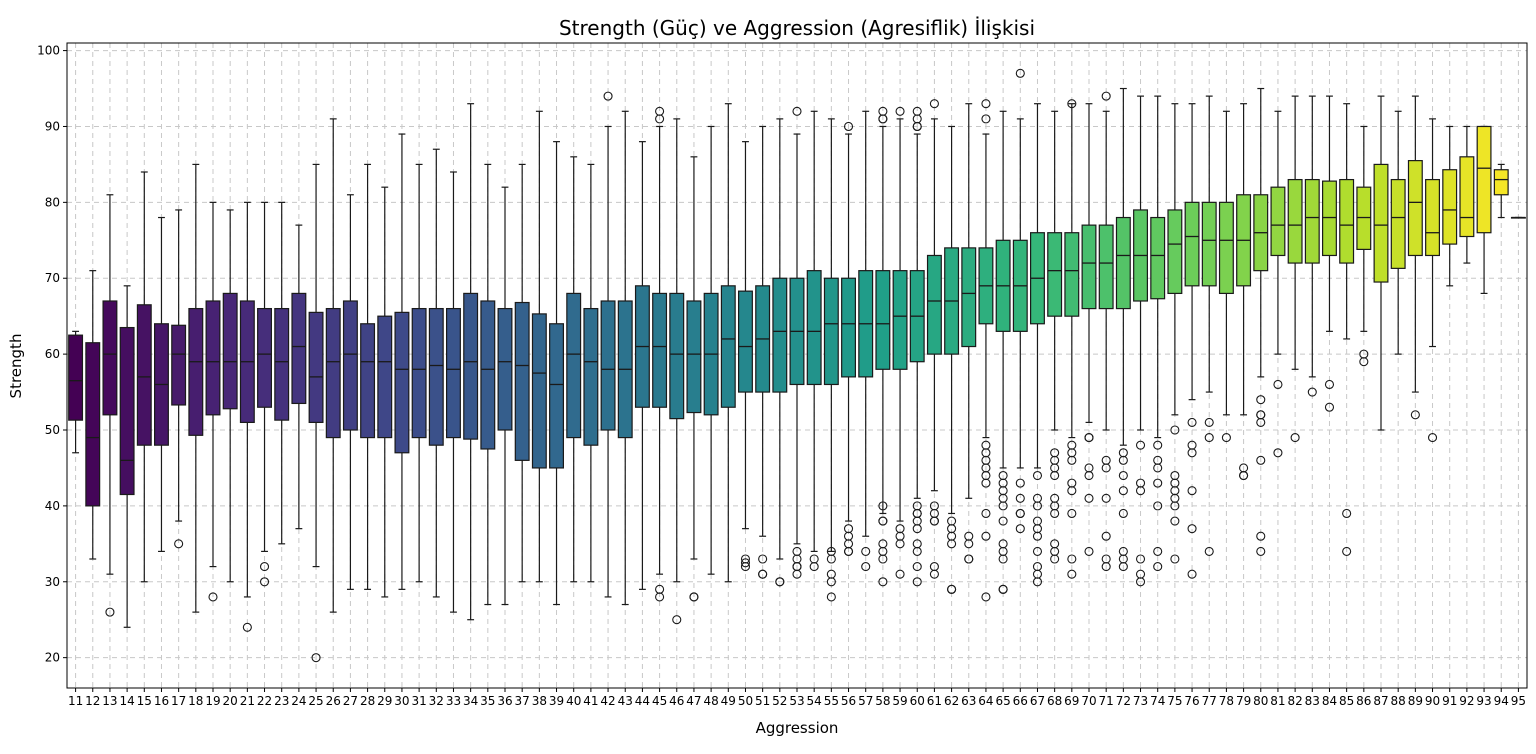 Image resolution: width=1536 pixels, height=754 pixels. Describe the element at coordinates (1037, 701) in the screenshot. I see `x-tick-label: 67` at that location.